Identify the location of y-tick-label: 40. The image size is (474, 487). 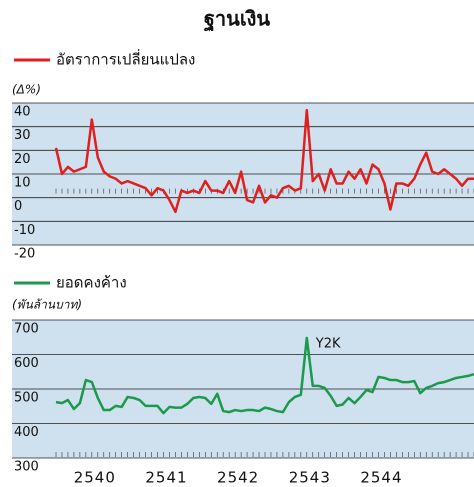
(22, 112).